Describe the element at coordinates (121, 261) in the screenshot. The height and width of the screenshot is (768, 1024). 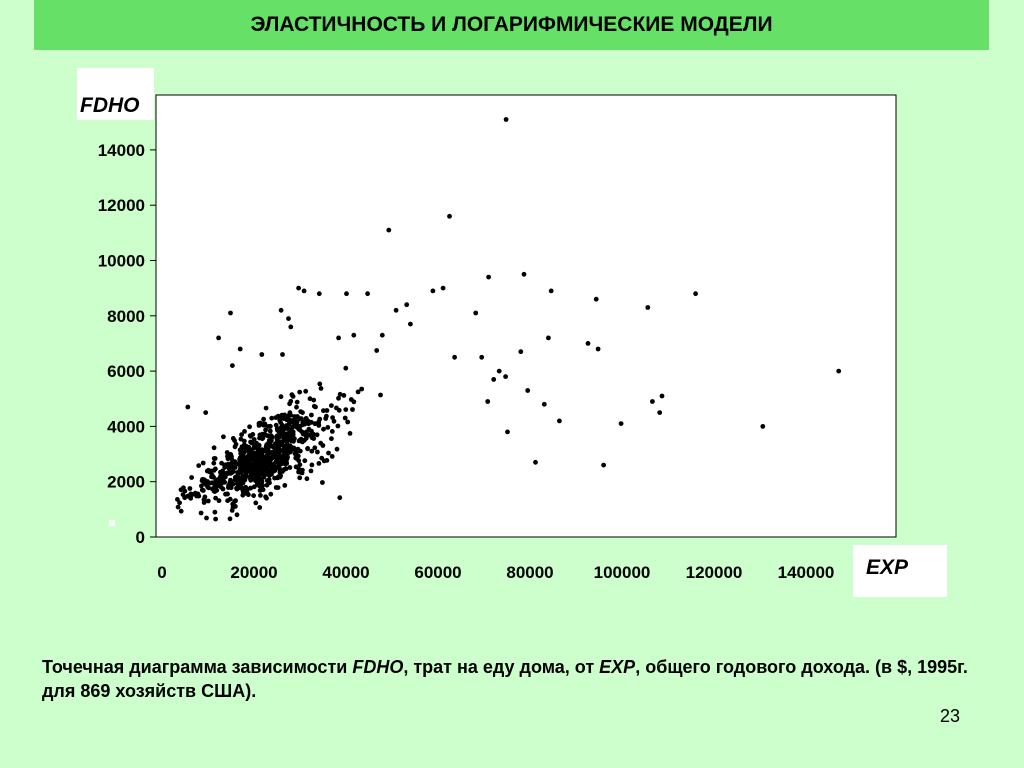
I see `y-tick-label: 10000` at that location.